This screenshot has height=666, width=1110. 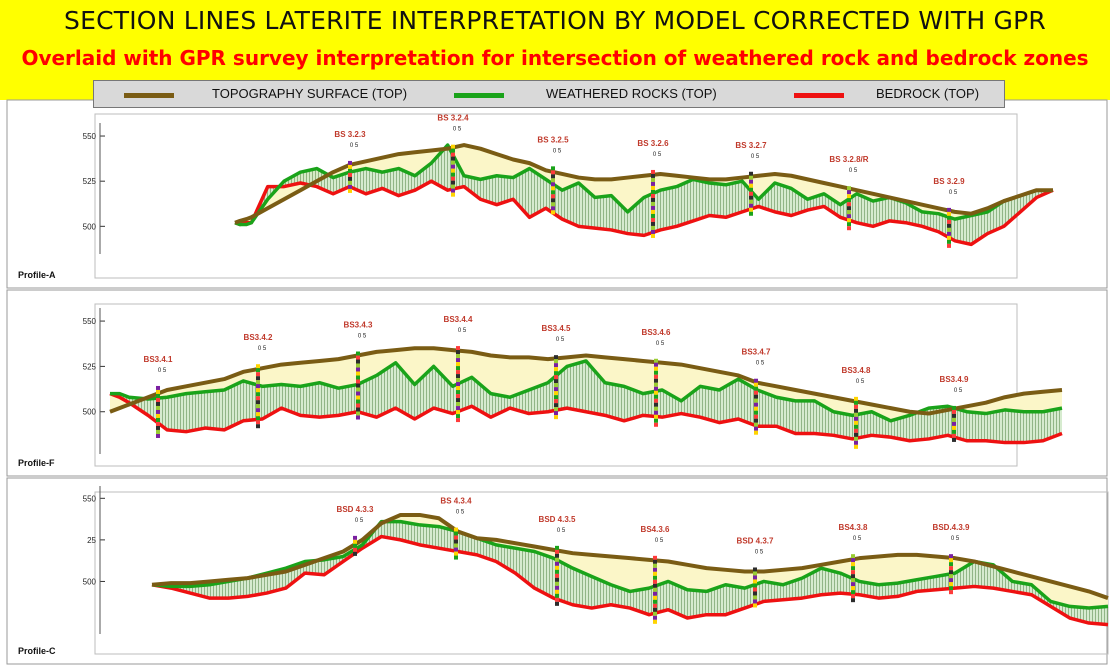 I want to click on borehole-label: BSD 4.3.5, so click(x=557, y=519).